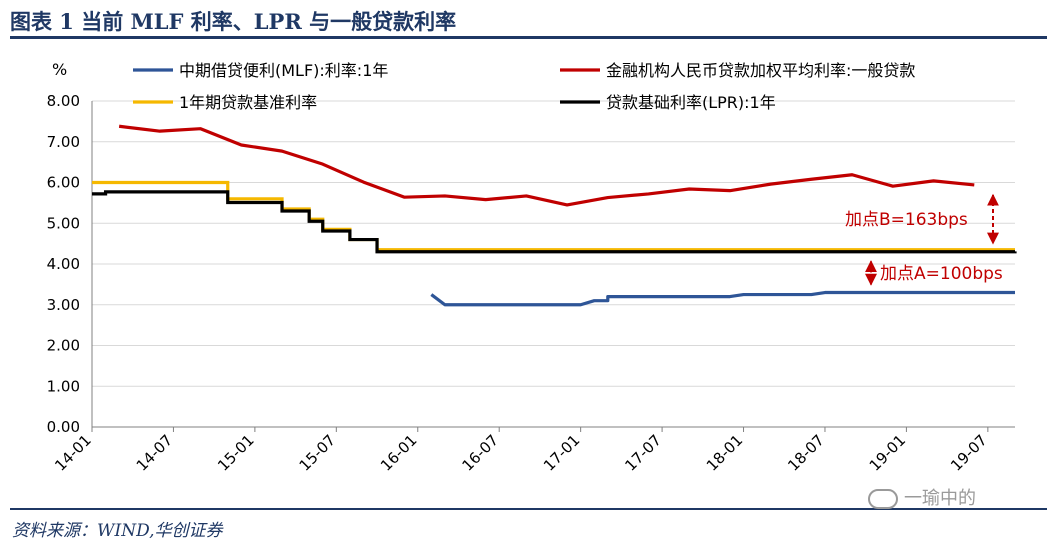 The width and height of the screenshot is (1057, 546). I want to click on series-line-lpr, so click(554, 222).